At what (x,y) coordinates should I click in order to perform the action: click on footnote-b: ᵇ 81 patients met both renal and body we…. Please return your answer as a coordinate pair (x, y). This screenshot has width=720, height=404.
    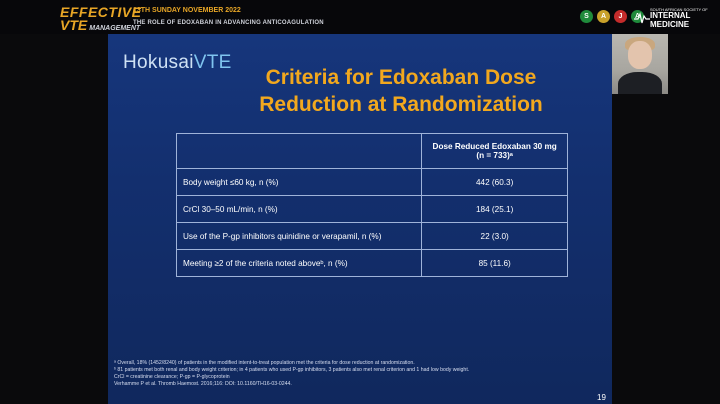
    Looking at the image, I should click on (292, 370).